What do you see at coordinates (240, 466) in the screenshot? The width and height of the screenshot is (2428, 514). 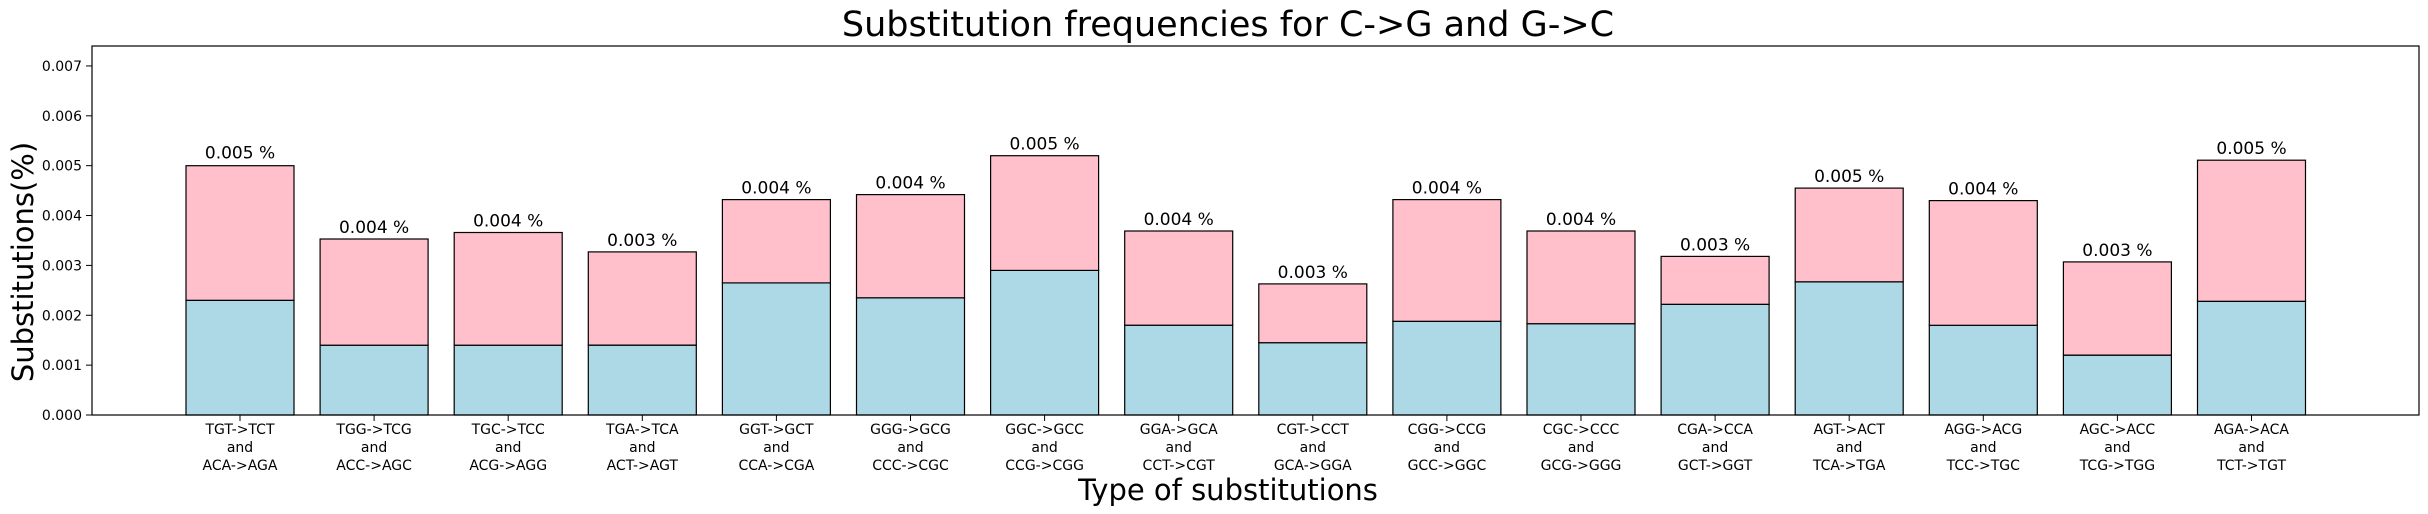 I see `x-tick-label: ACA->AGA` at bounding box center [240, 466].